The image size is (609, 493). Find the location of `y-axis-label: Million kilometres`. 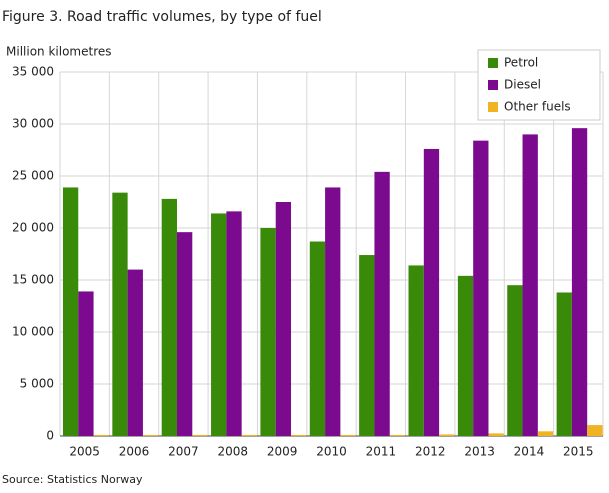

y-axis-label: Million kilometres is located at coordinates (59, 52).